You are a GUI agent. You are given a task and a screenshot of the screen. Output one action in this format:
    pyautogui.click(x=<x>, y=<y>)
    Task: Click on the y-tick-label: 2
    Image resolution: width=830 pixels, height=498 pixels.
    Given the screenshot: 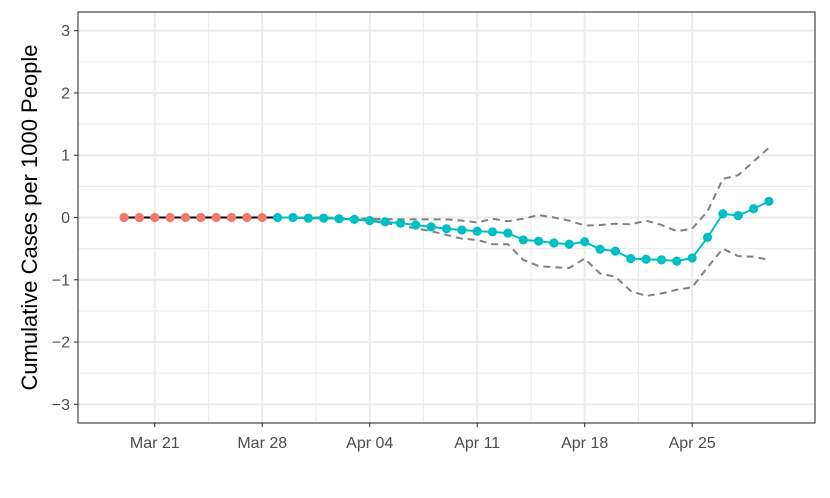 What is the action you would take?
    pyautogui.click(x=65, y=93)
    